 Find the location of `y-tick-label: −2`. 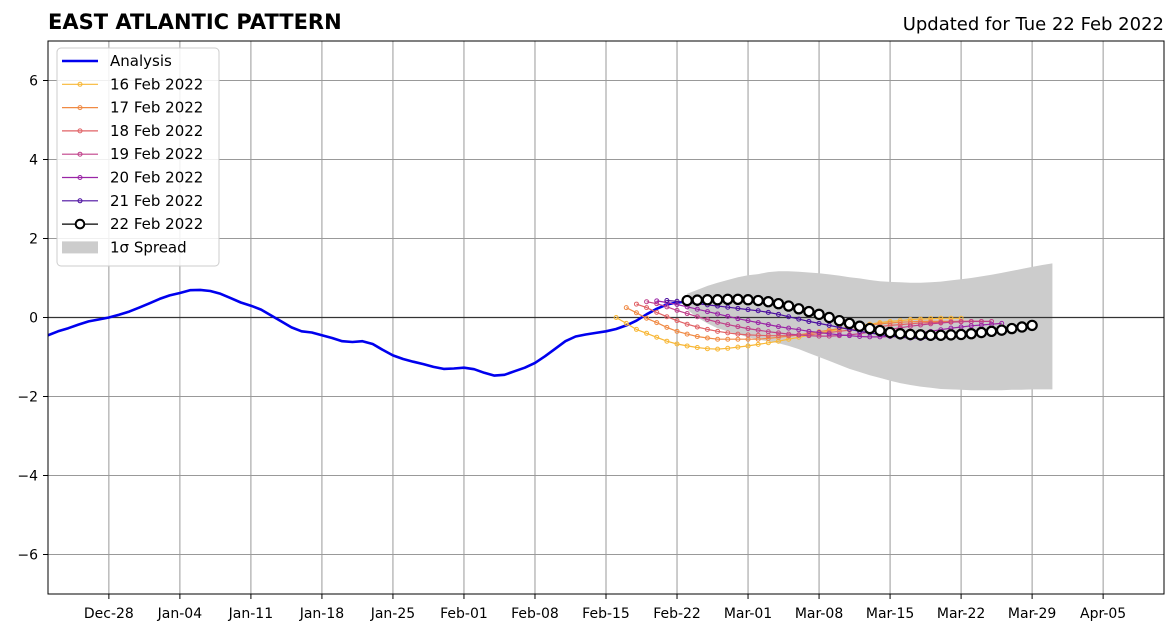

y-tick-label: −2 is located at coordinates (27, 398).